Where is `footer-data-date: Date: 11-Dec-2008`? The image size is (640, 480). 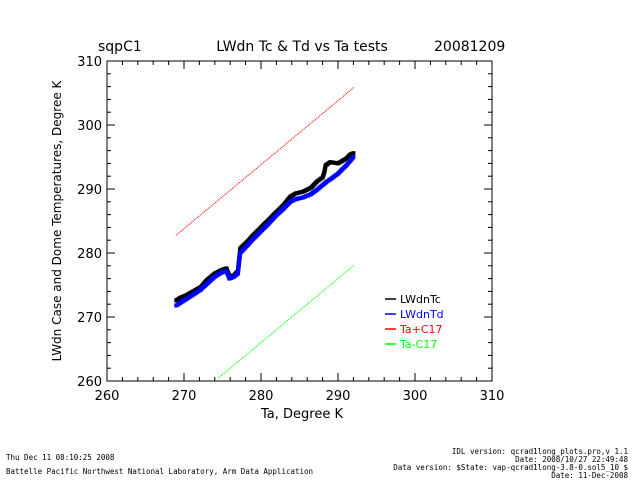
footer-data-date: Date: 11-Dec-2008 is located at coordinates (589, 475).